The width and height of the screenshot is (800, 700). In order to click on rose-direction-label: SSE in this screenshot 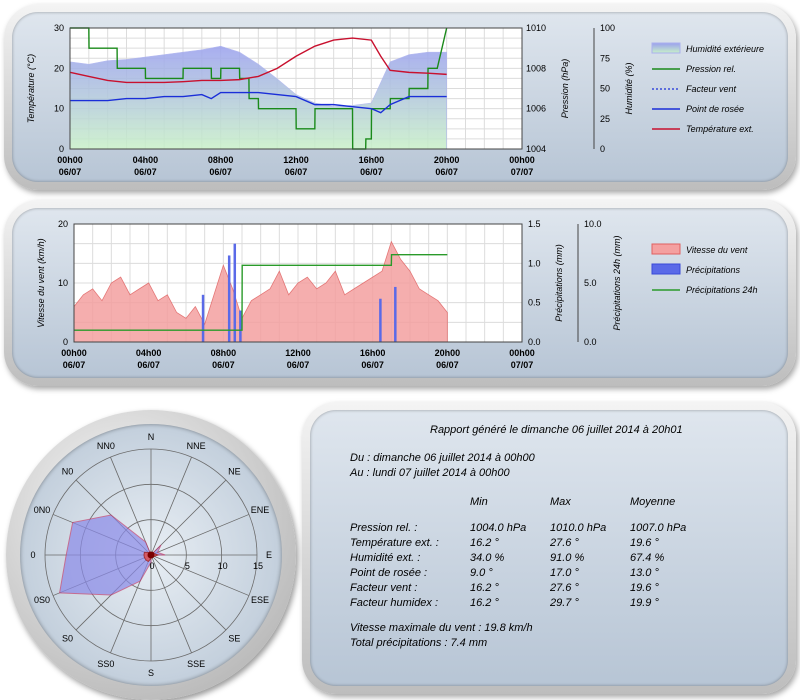, I will do `click(196, 664)`.